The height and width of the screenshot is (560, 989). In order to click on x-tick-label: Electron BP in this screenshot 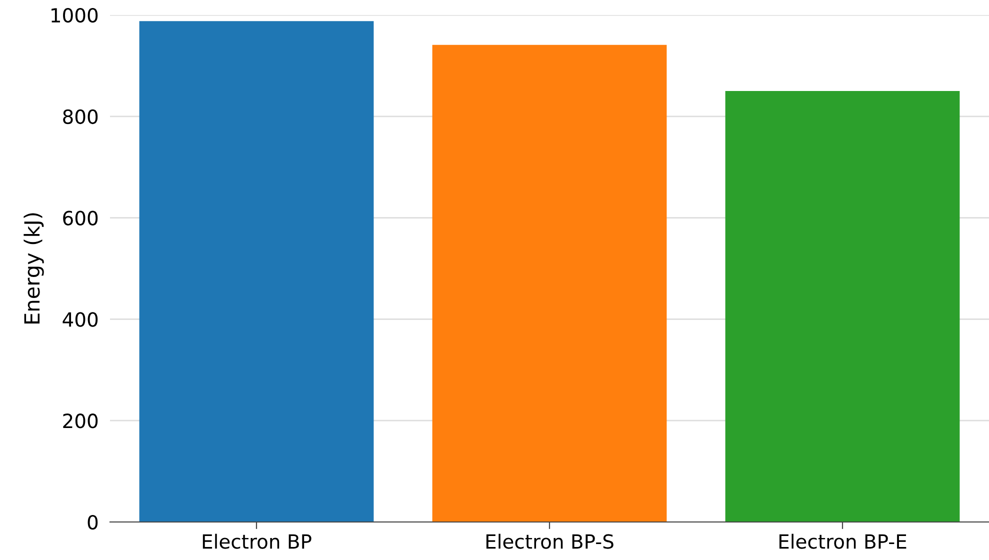, I will do `click(257, 541)`.